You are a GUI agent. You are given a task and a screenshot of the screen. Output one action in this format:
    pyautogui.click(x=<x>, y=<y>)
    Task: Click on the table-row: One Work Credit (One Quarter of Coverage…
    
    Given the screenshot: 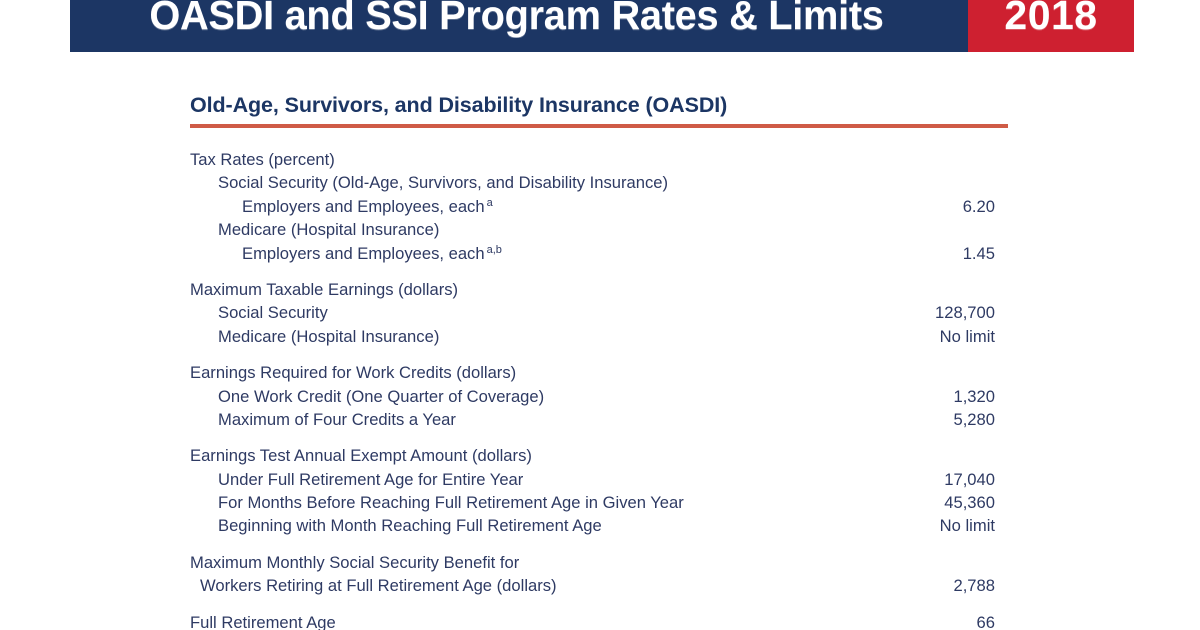 What is the action you would take?
    pyautogui.click(x=592, y=396)
    